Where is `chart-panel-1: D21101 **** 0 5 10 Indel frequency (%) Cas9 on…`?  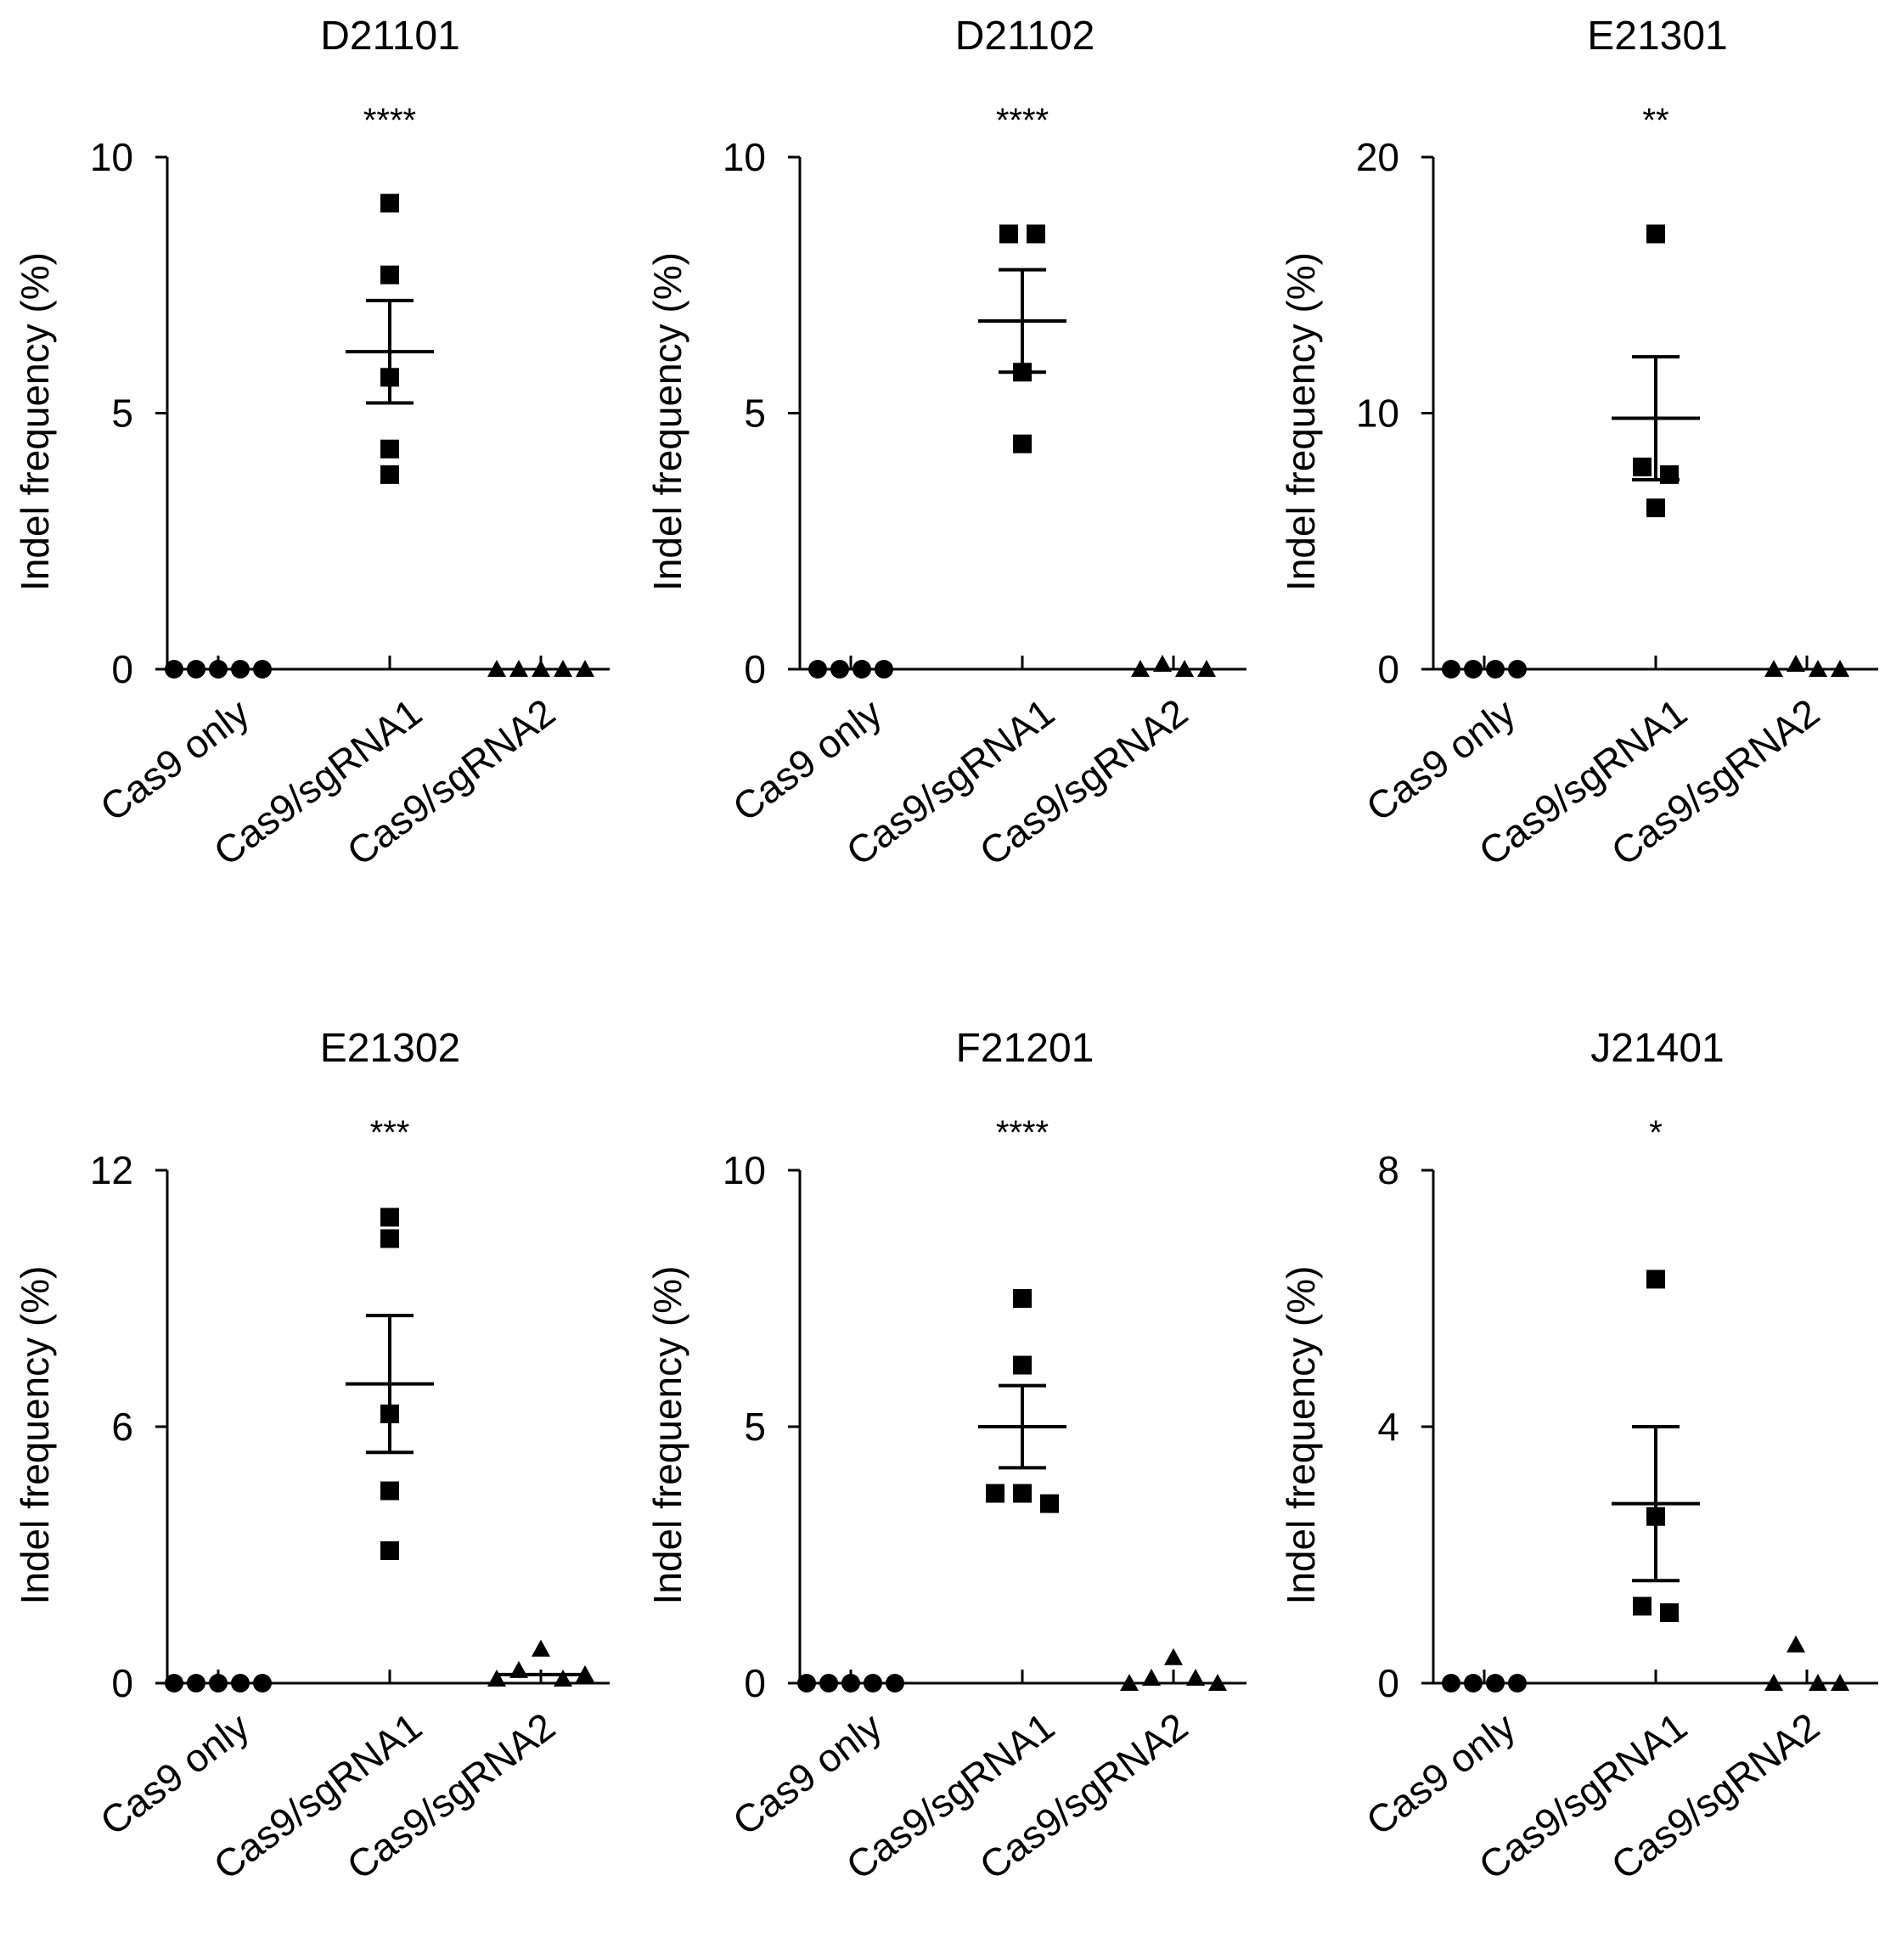 chart-panel-1: D21101 **** 0 5 10 Indel frequency (%) Cas9 on… is located at coordinates (311, 444).